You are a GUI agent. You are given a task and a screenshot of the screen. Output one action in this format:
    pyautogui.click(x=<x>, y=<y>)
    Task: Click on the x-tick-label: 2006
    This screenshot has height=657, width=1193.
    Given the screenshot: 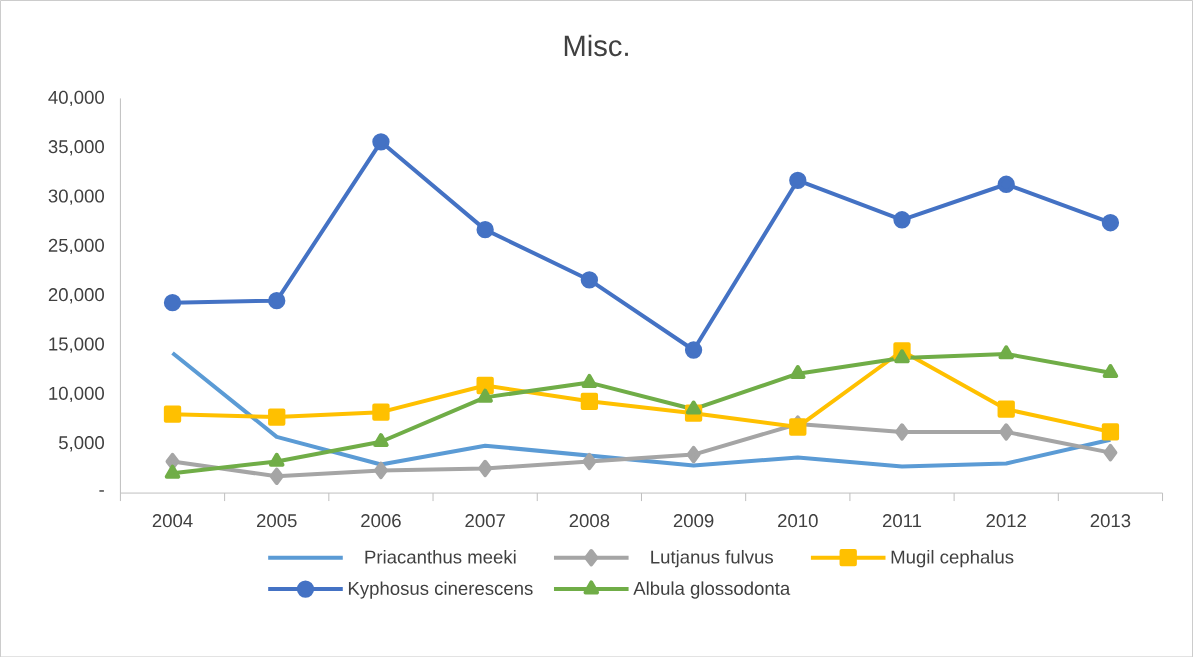 What is the action you would take?
    pyautogui.click(x=381, y=520)
    